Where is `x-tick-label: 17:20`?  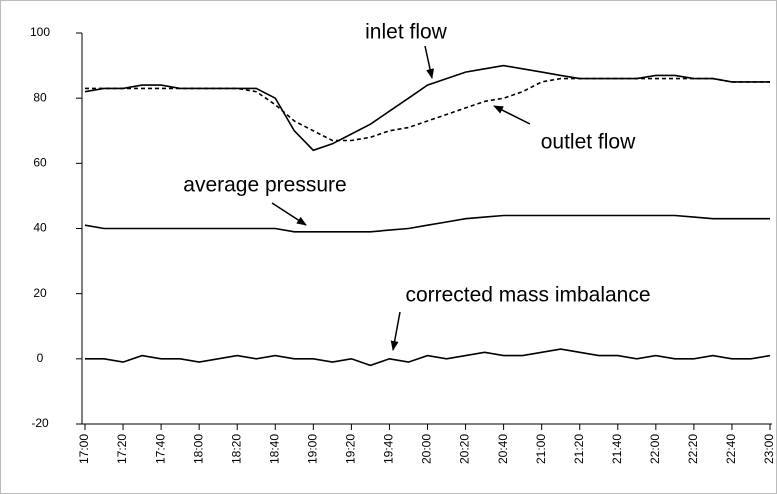 x-tick-label: 17:20 is located at coordinates (122, 449).